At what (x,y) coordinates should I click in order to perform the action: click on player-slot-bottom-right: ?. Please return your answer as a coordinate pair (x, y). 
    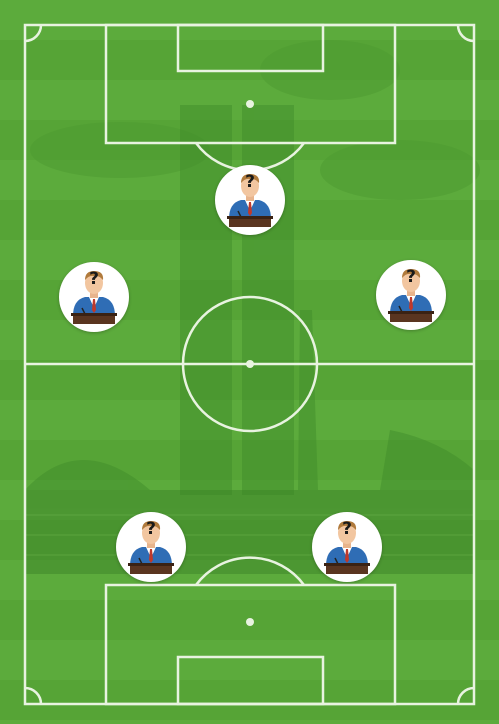
    Looking at the image, I should click on (347, 547).